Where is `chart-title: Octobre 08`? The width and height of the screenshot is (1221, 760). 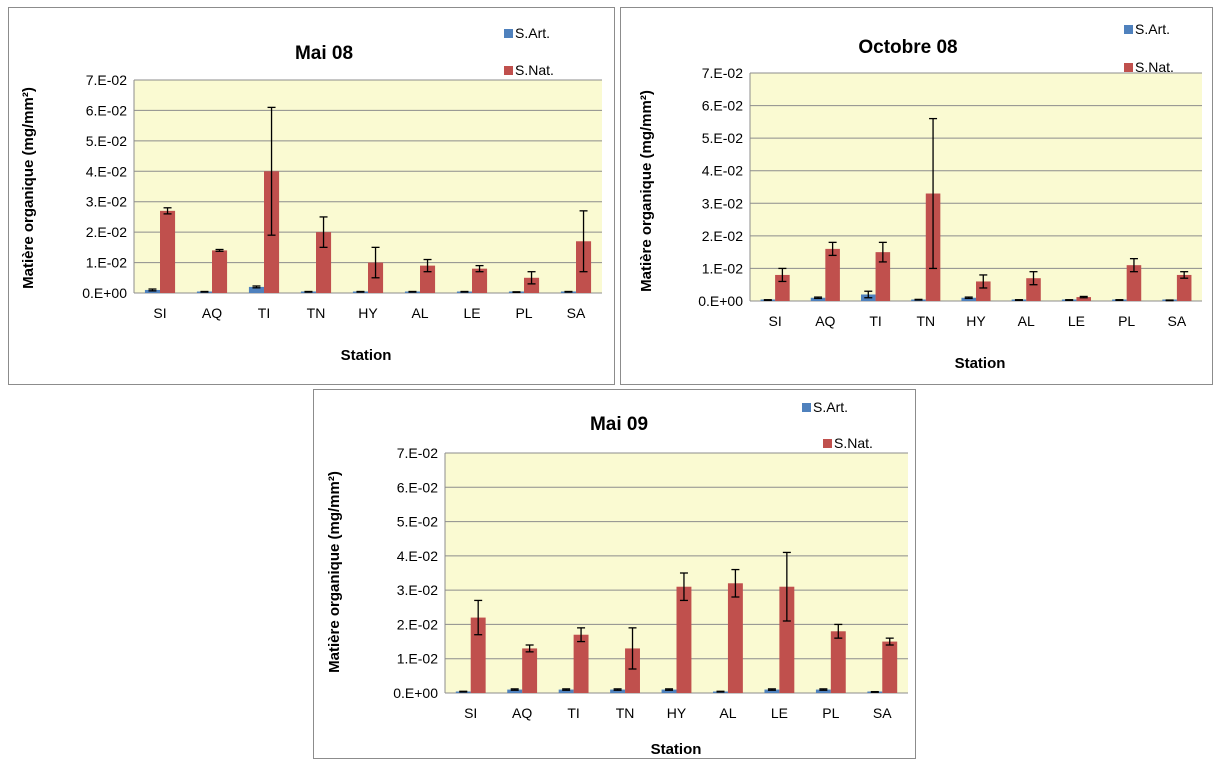 chart-title: Octobre 08 is located at coordinates (907, 47).